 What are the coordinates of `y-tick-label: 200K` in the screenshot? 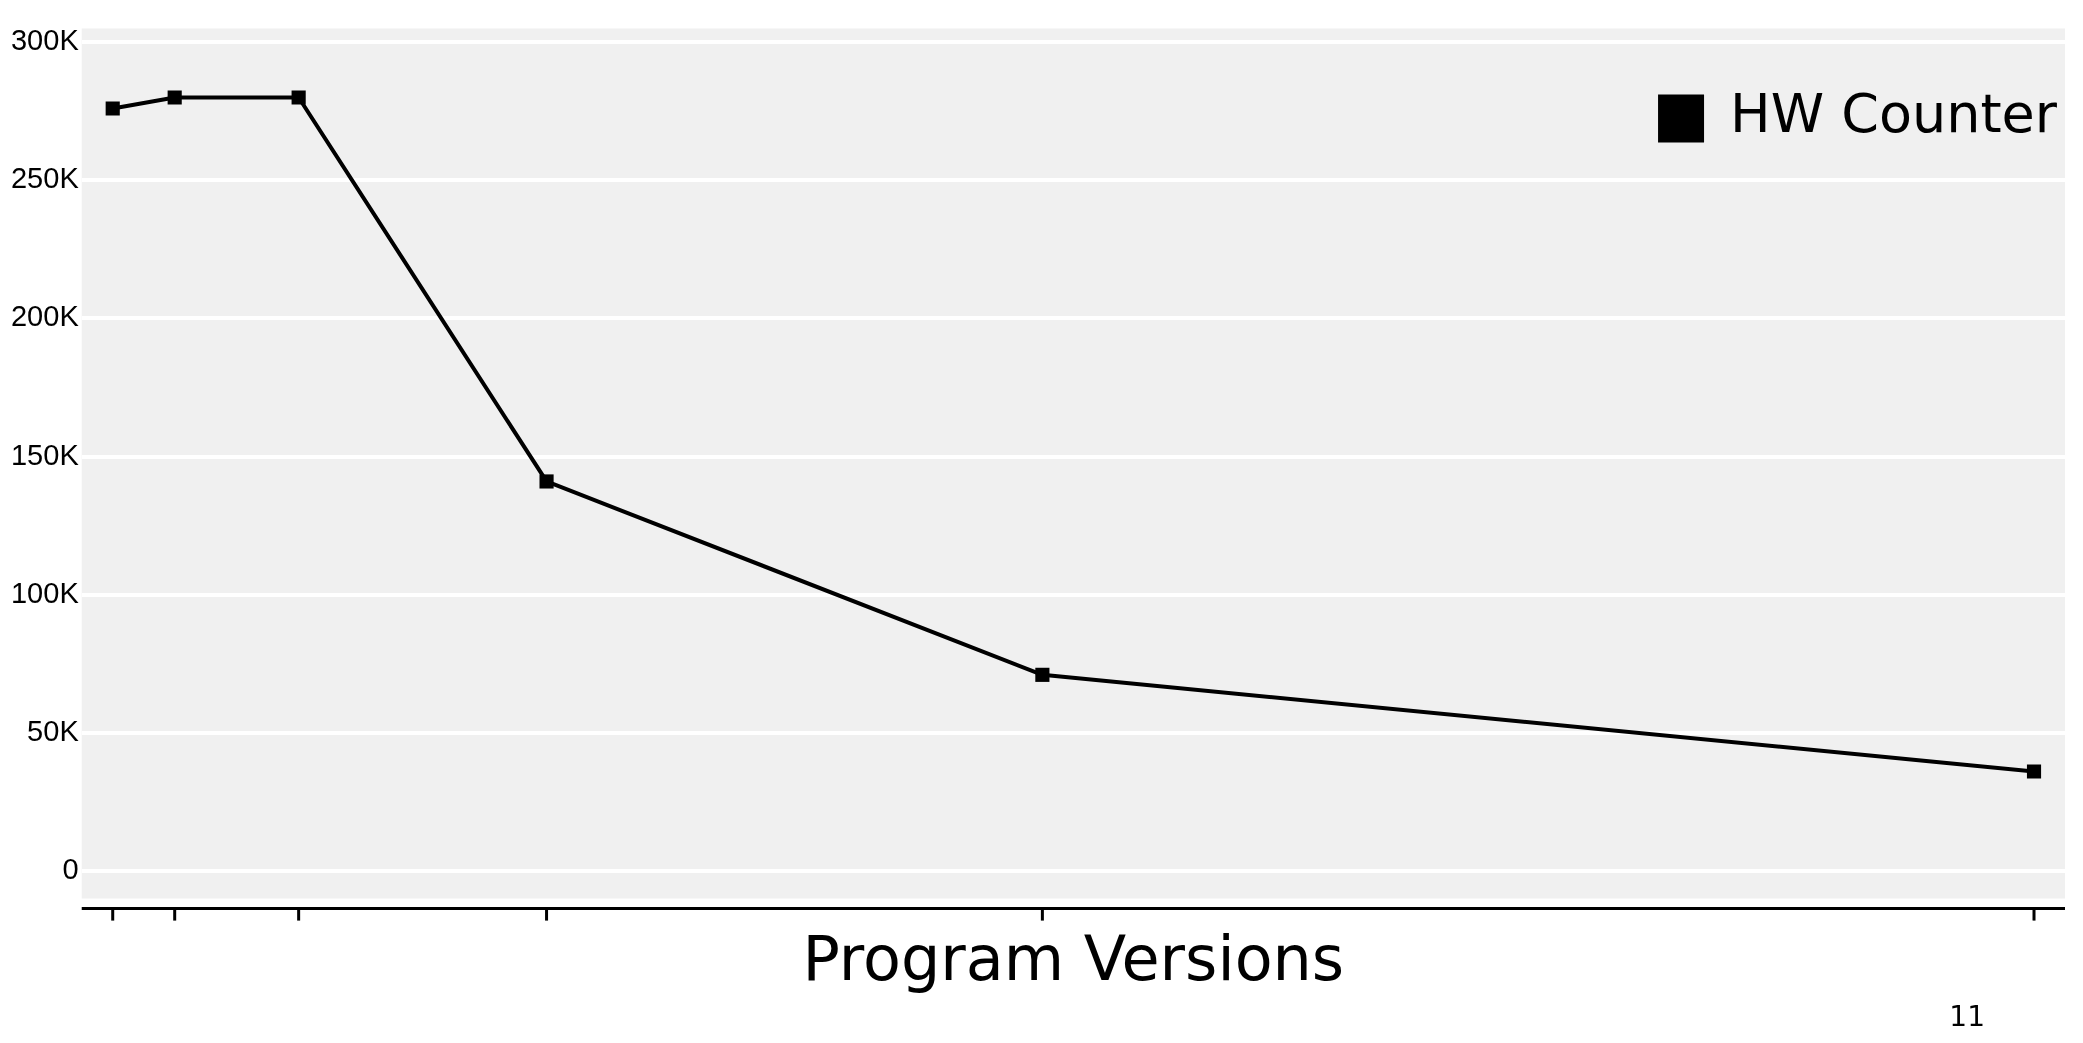 It's located at (45, 316).